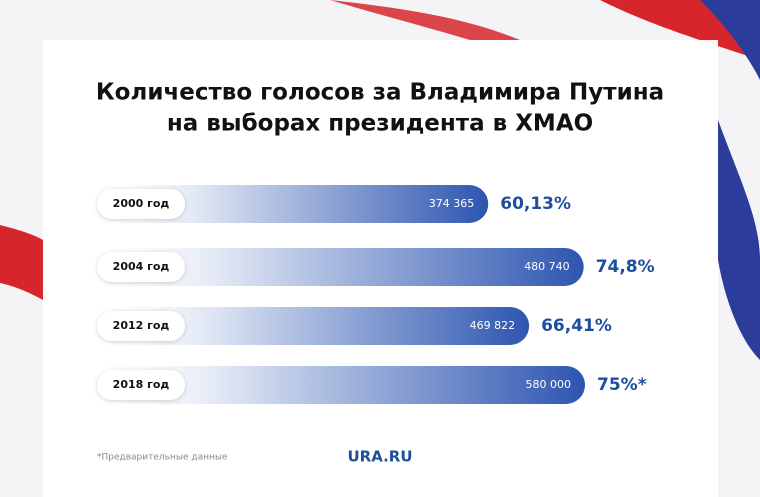 The image size is (760, 497). I want to click on value-label: 75%*, so click(622, 385).